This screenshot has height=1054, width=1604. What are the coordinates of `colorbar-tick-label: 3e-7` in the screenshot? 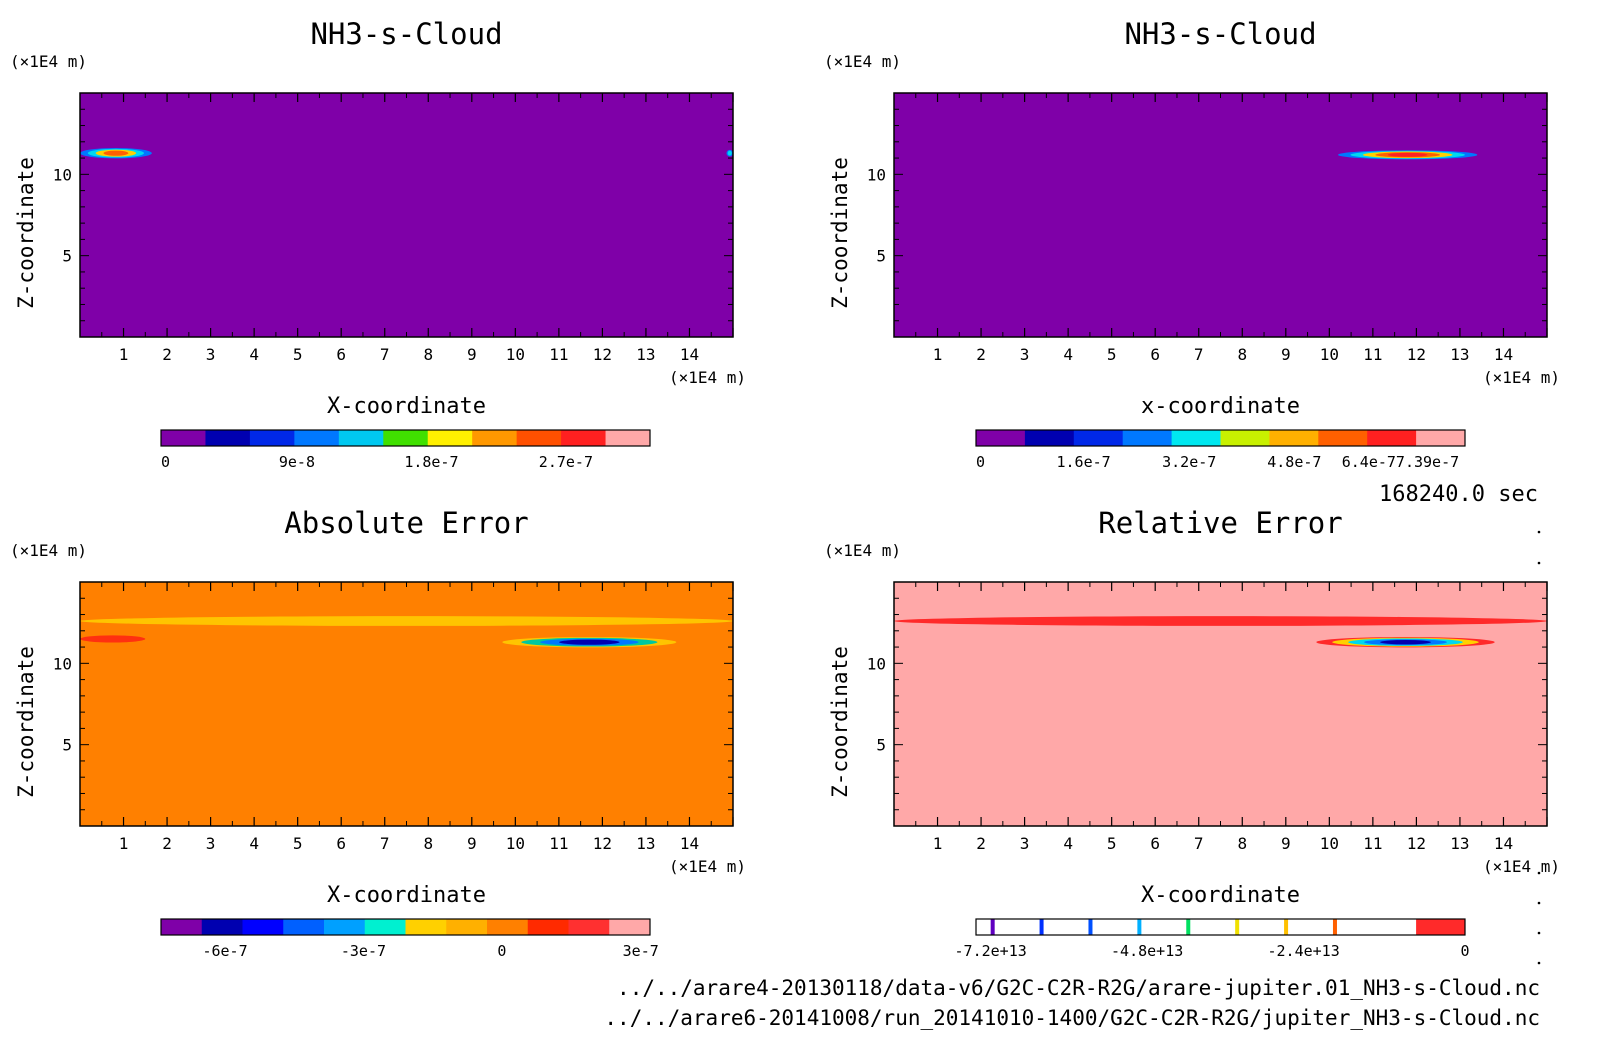 It's located at (641, 951).